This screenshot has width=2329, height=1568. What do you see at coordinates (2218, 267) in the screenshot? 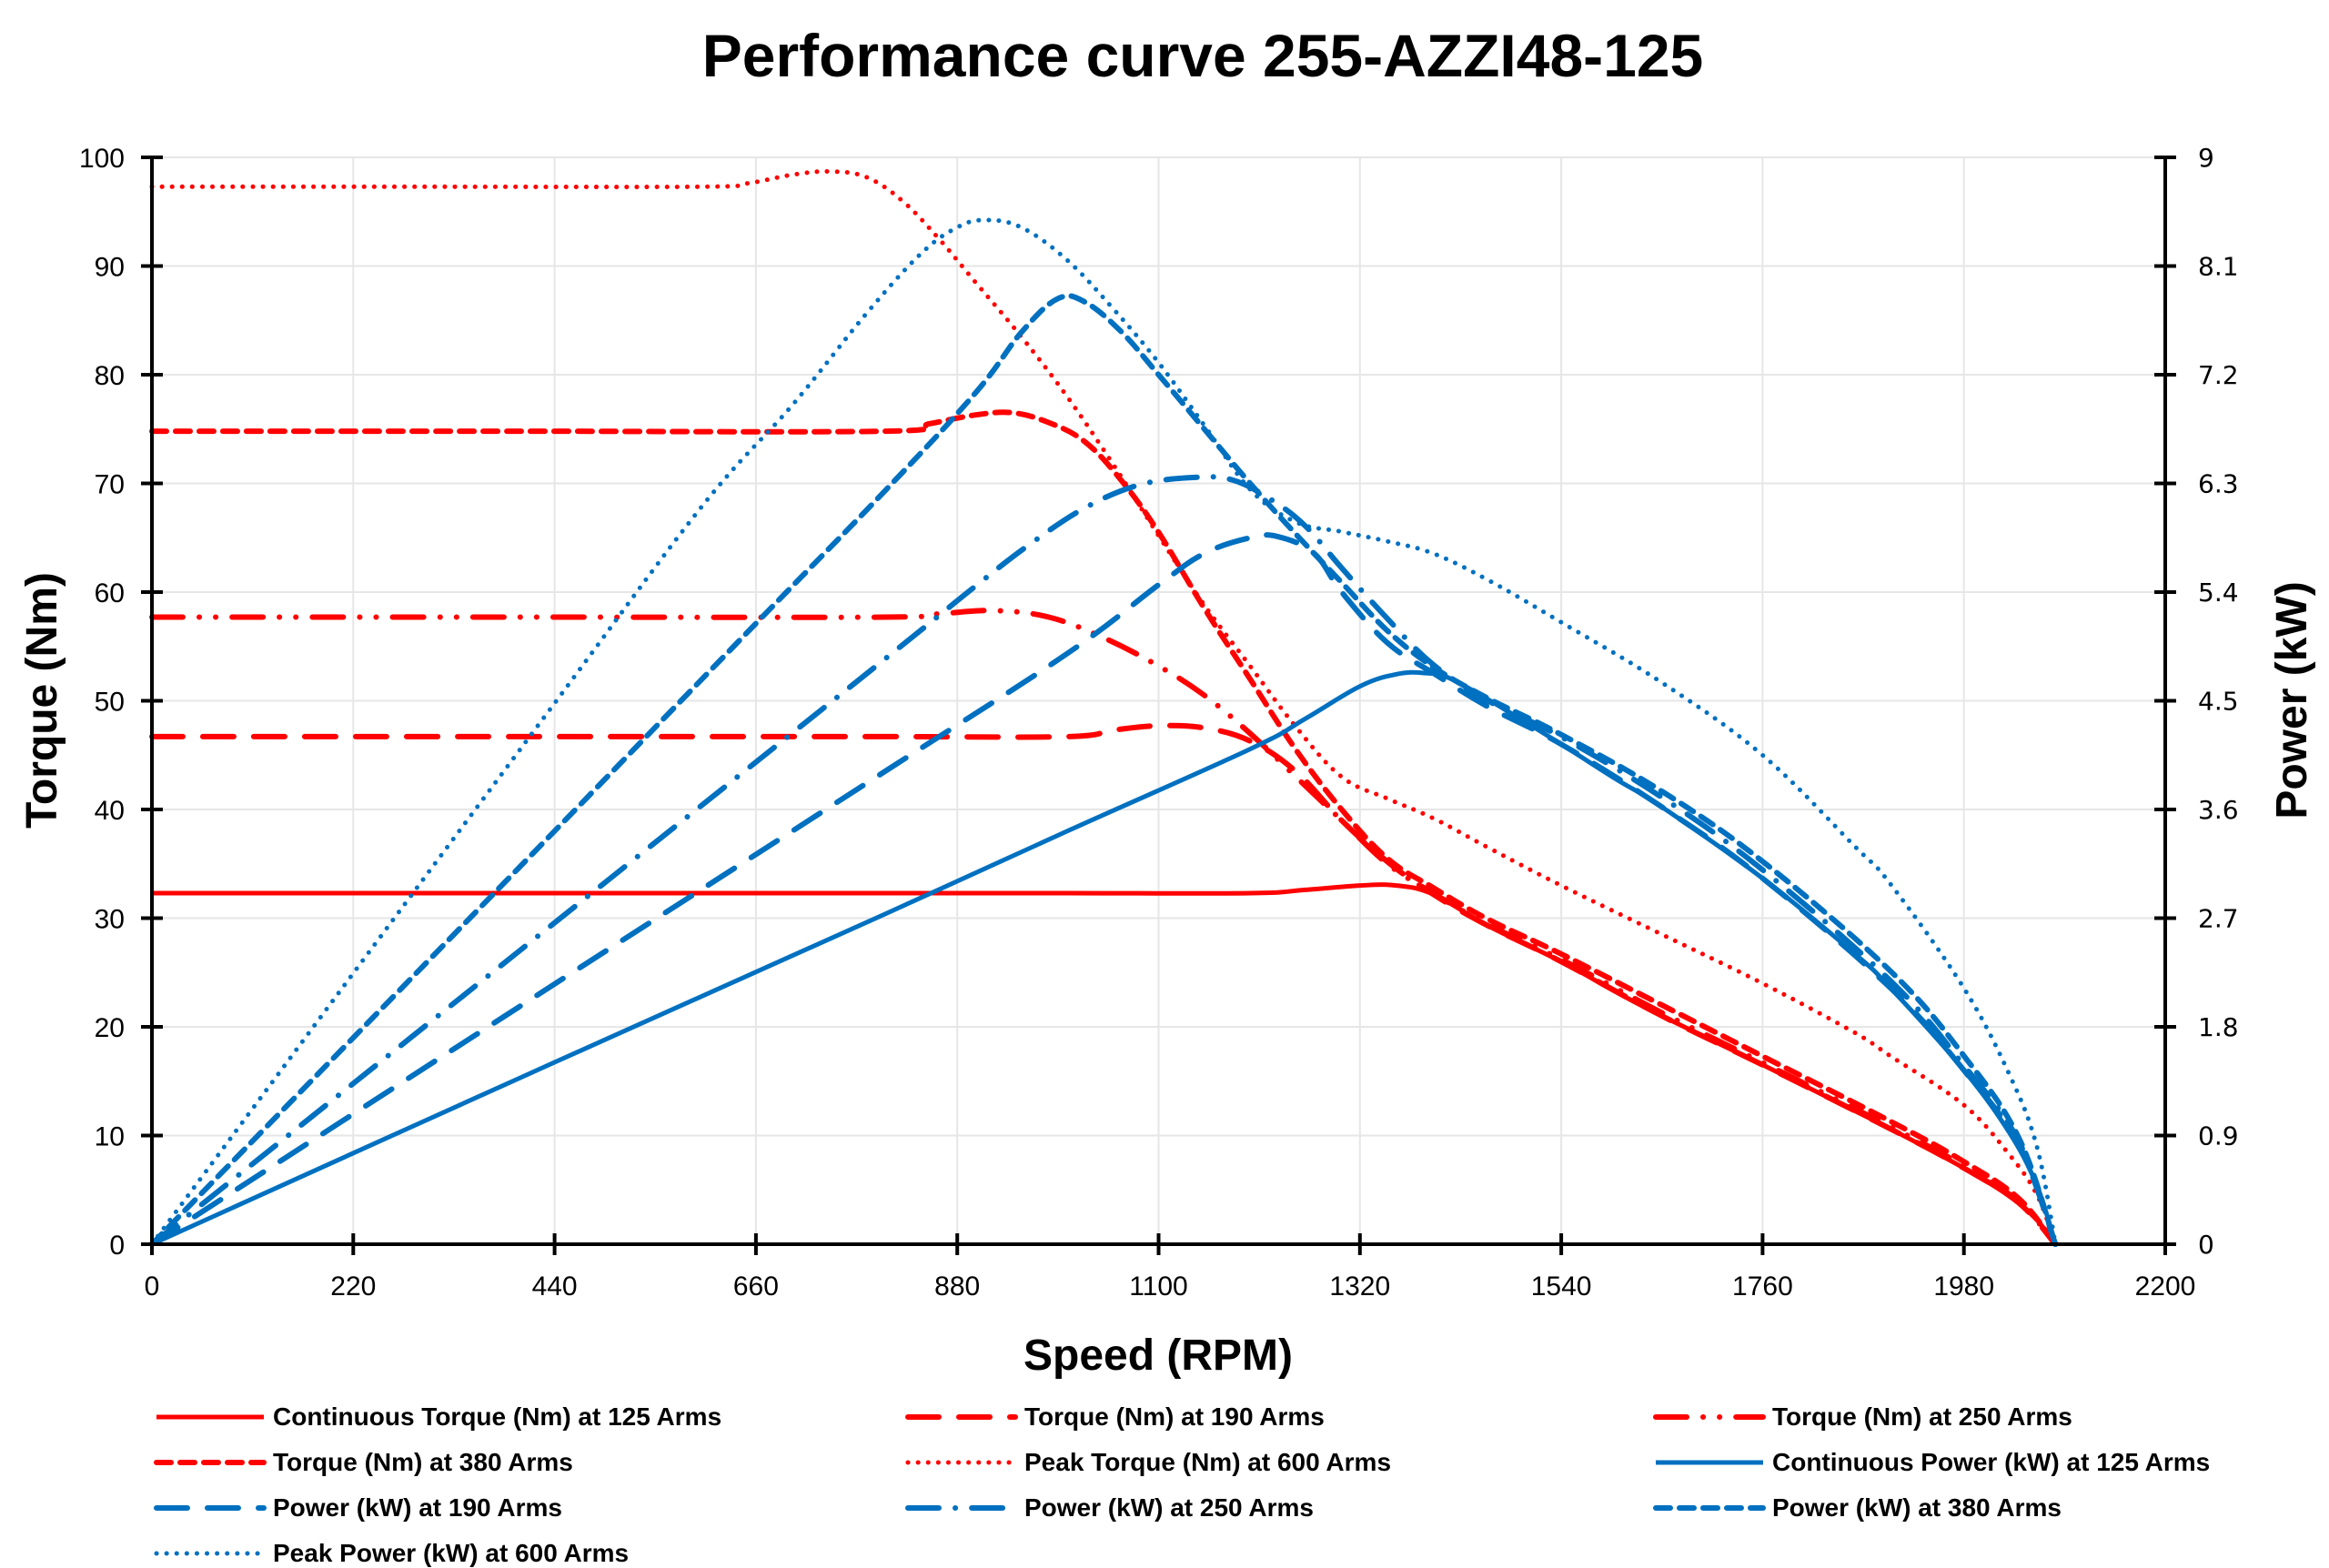
I see `y2-tick-label: 8.1` at bounding box center [2218, 267].